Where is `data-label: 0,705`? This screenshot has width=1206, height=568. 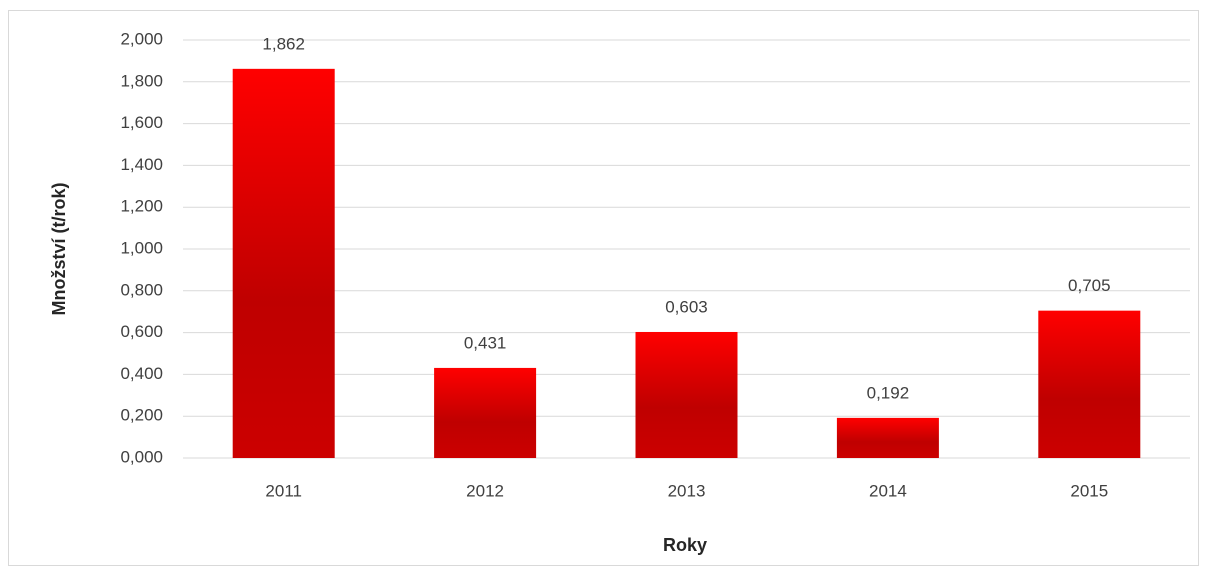
data-label: 0,705 is located at coordinates (1089, 285).